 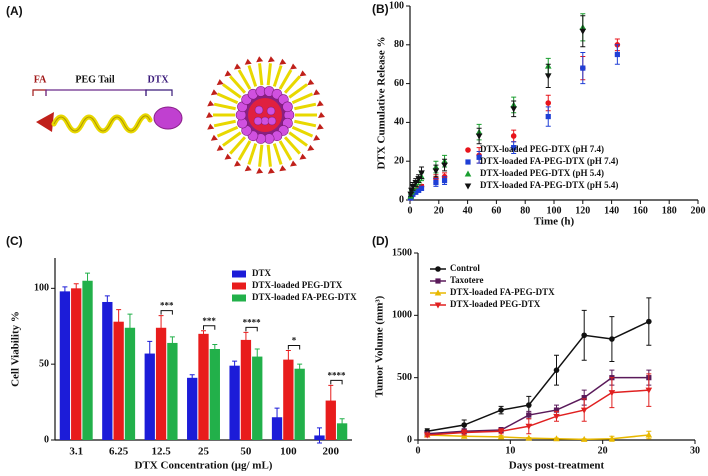 What do you see at coordinates (288, 452) in the screenshot?
I see `x-tick-label: 100` at bounding box center [288, 452].